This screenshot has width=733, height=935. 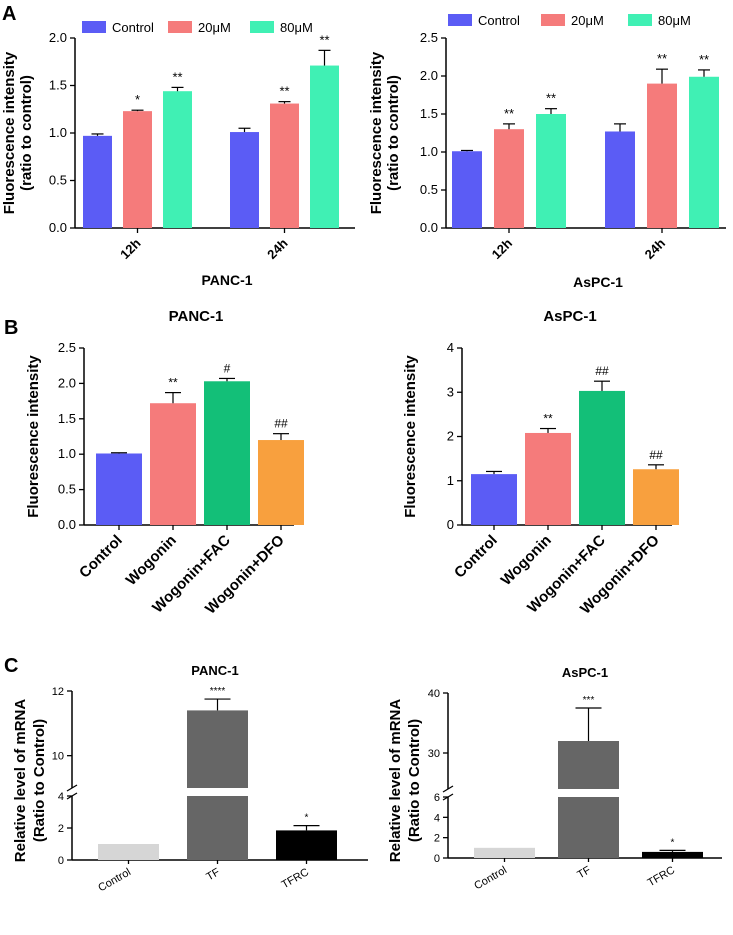 I want to click on panel-label-c: C, so click(x=11, y=666).